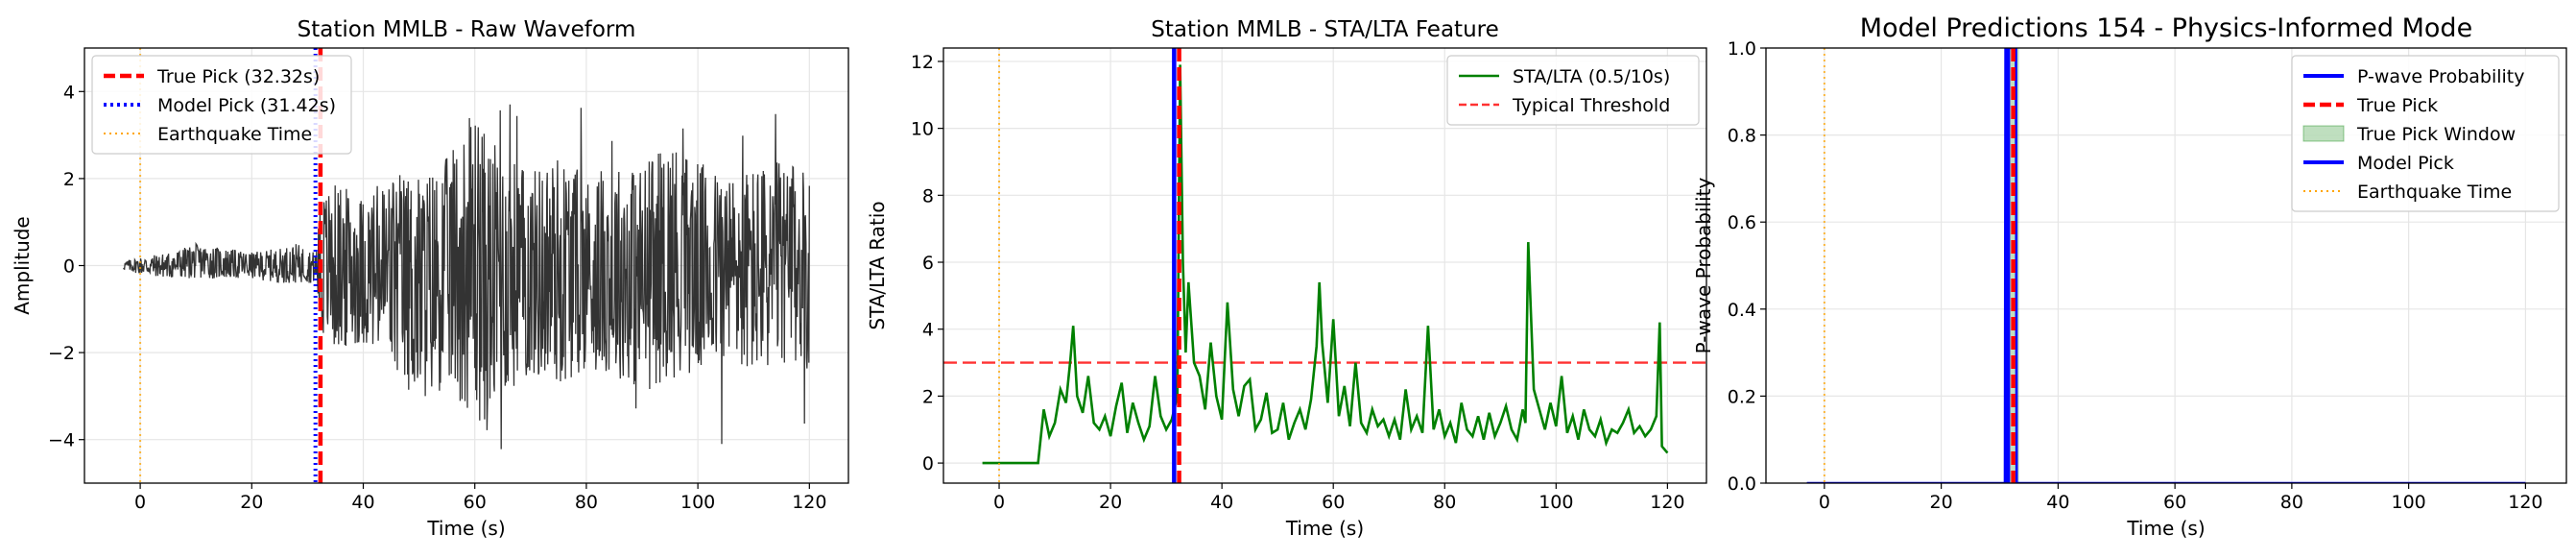 The image size is (2576, 559). Describe the element at coordinates (61, 440) in the screenshot. I see `y-tick-label: −4` at that location.